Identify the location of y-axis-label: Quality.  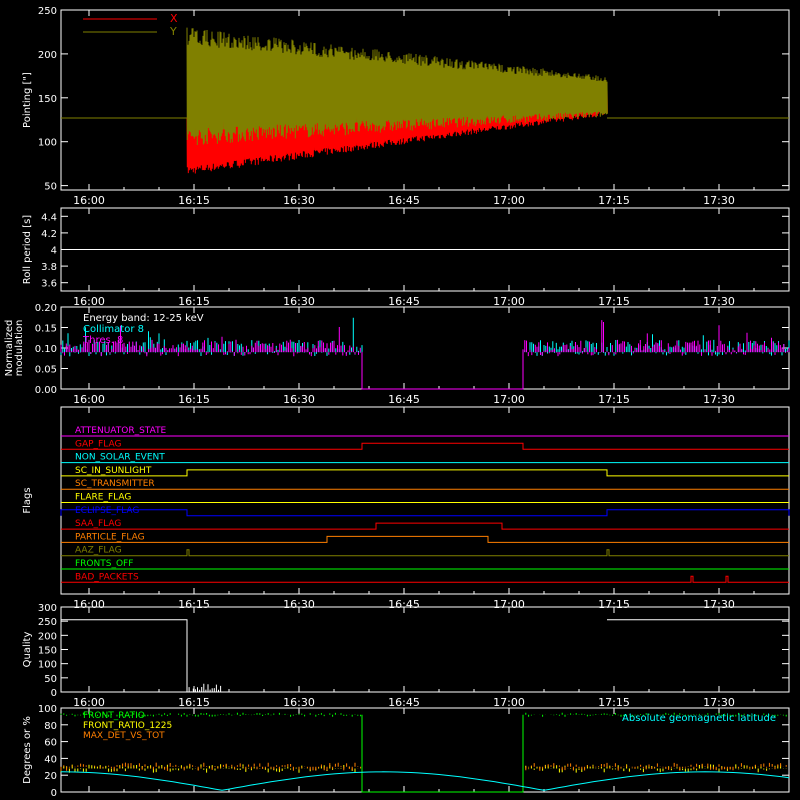
(27, 650).